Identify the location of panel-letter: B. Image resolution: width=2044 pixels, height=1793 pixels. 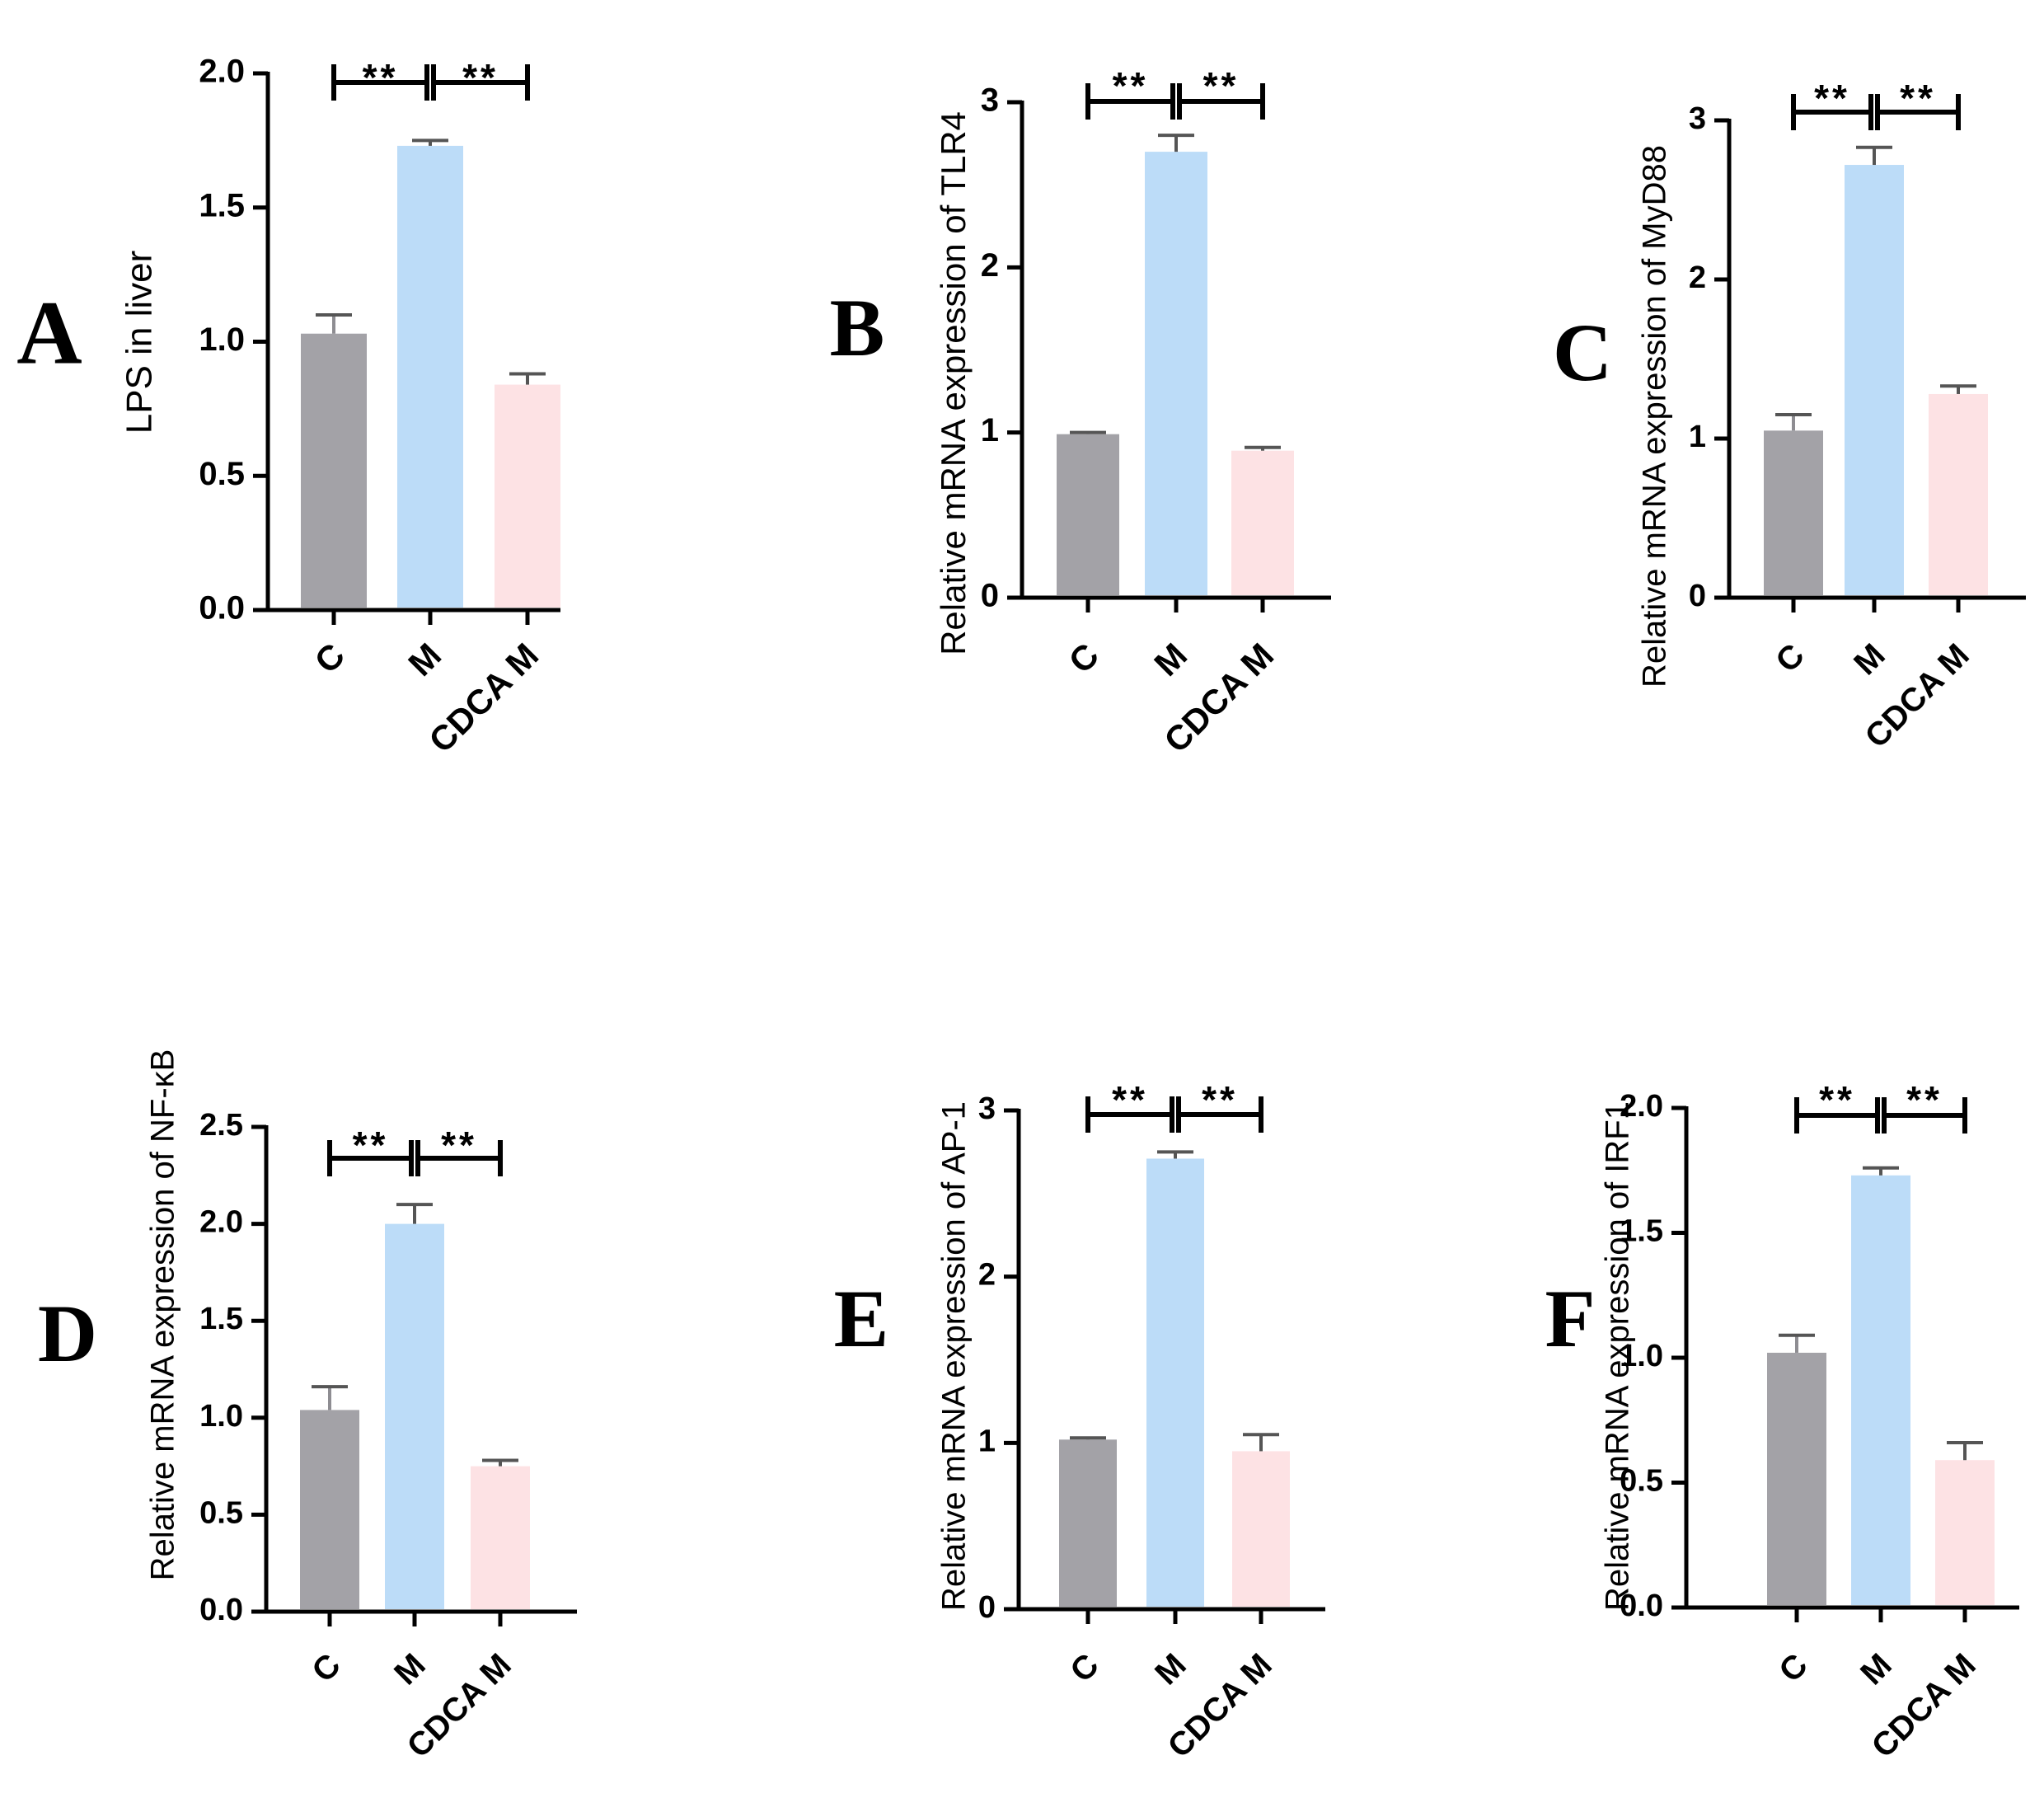
(857, 327).